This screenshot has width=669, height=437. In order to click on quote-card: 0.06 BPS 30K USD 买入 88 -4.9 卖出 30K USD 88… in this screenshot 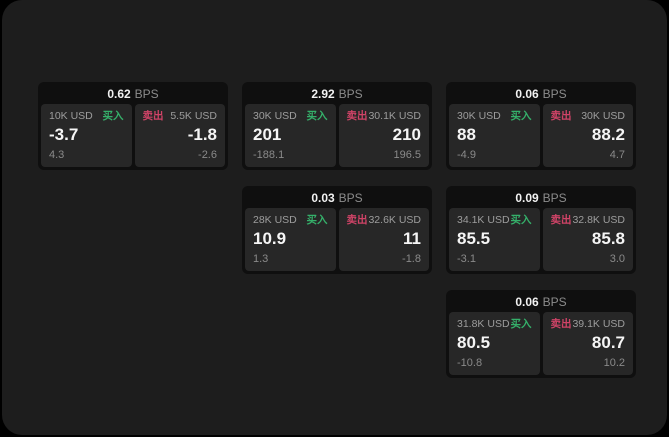, I will do `click(541, 126)`.